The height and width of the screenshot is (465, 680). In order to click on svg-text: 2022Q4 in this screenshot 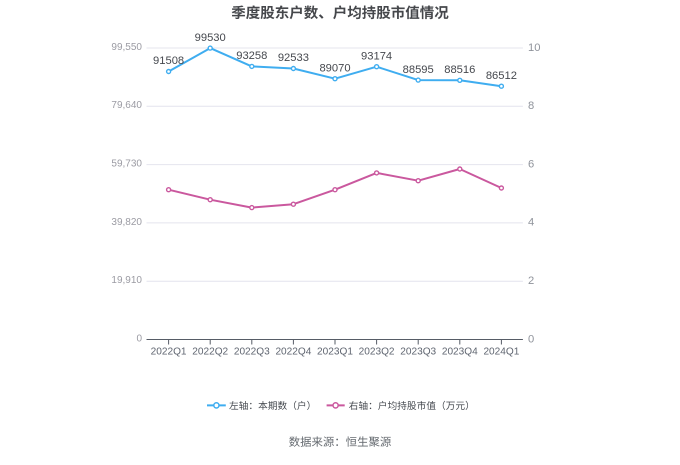, I will do `click(293, 351)`.